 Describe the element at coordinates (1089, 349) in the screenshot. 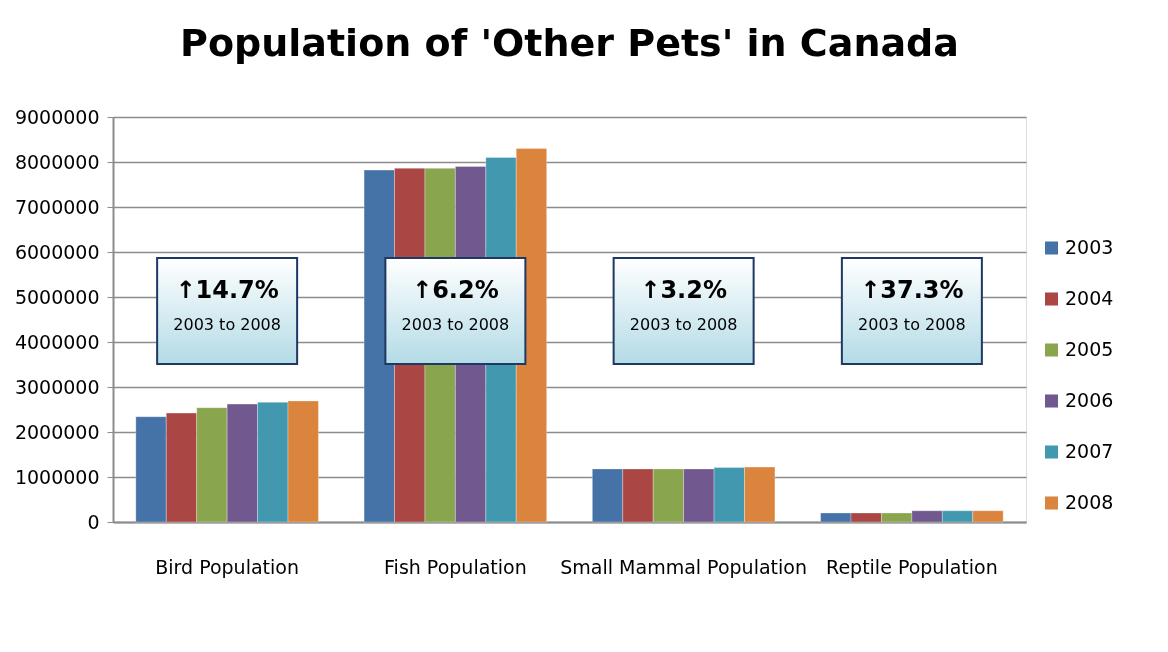

I see `legend-label: 2005` at that location.